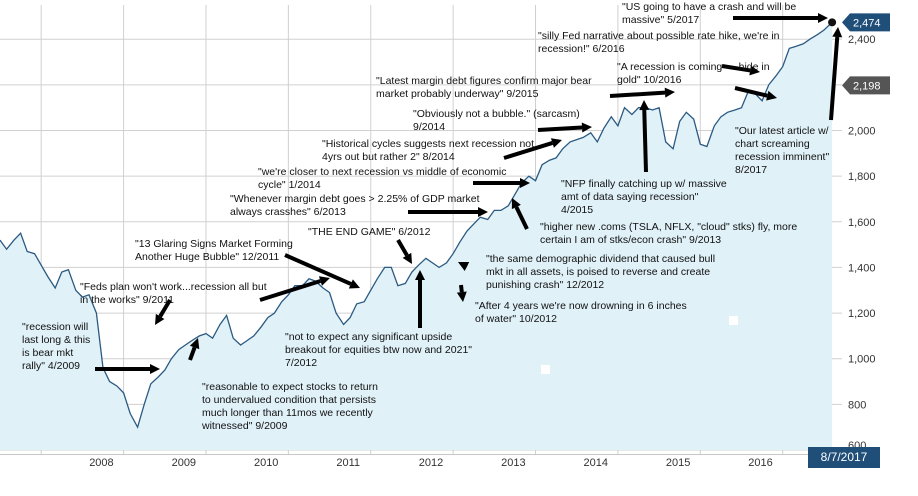 The image size is (918, 496). What do you see at coordinates (290, 387) in the screenshot?
I see `annotation-line: "reasonable to expect stocks to return` at bounding box center [290, 387].